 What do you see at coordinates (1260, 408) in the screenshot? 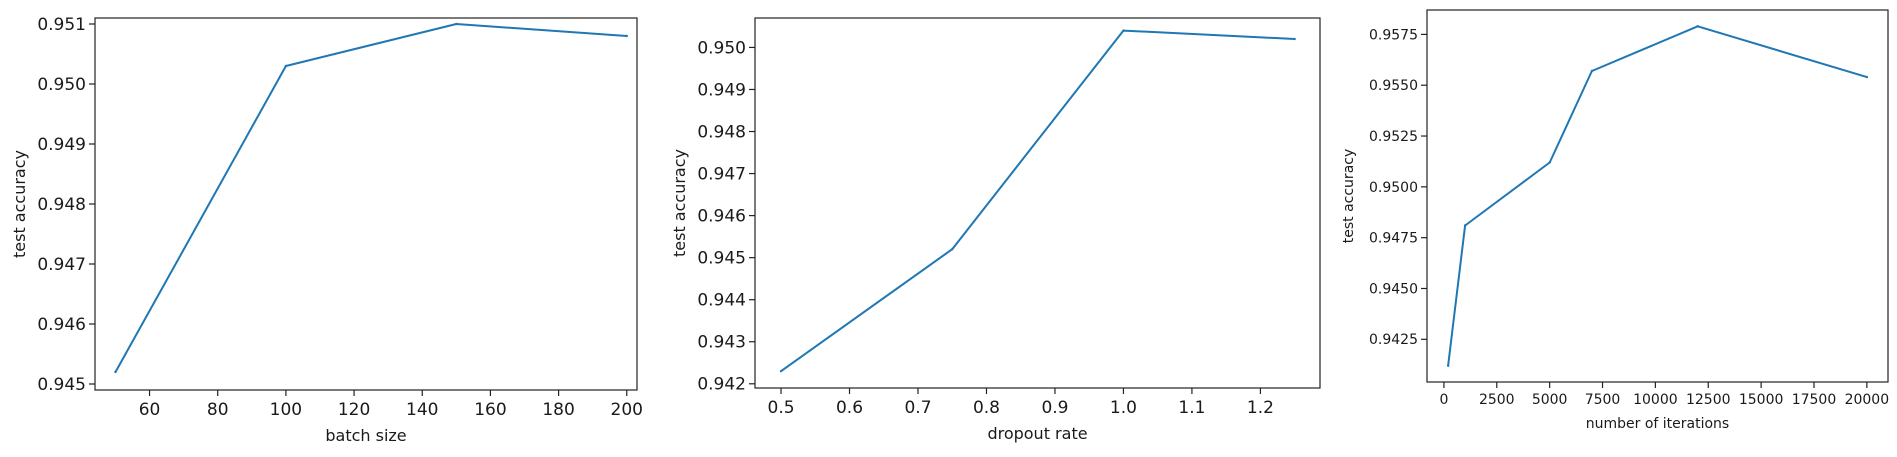
I see `x-tick-label: 1.2` at bounding box center [1260, 408].